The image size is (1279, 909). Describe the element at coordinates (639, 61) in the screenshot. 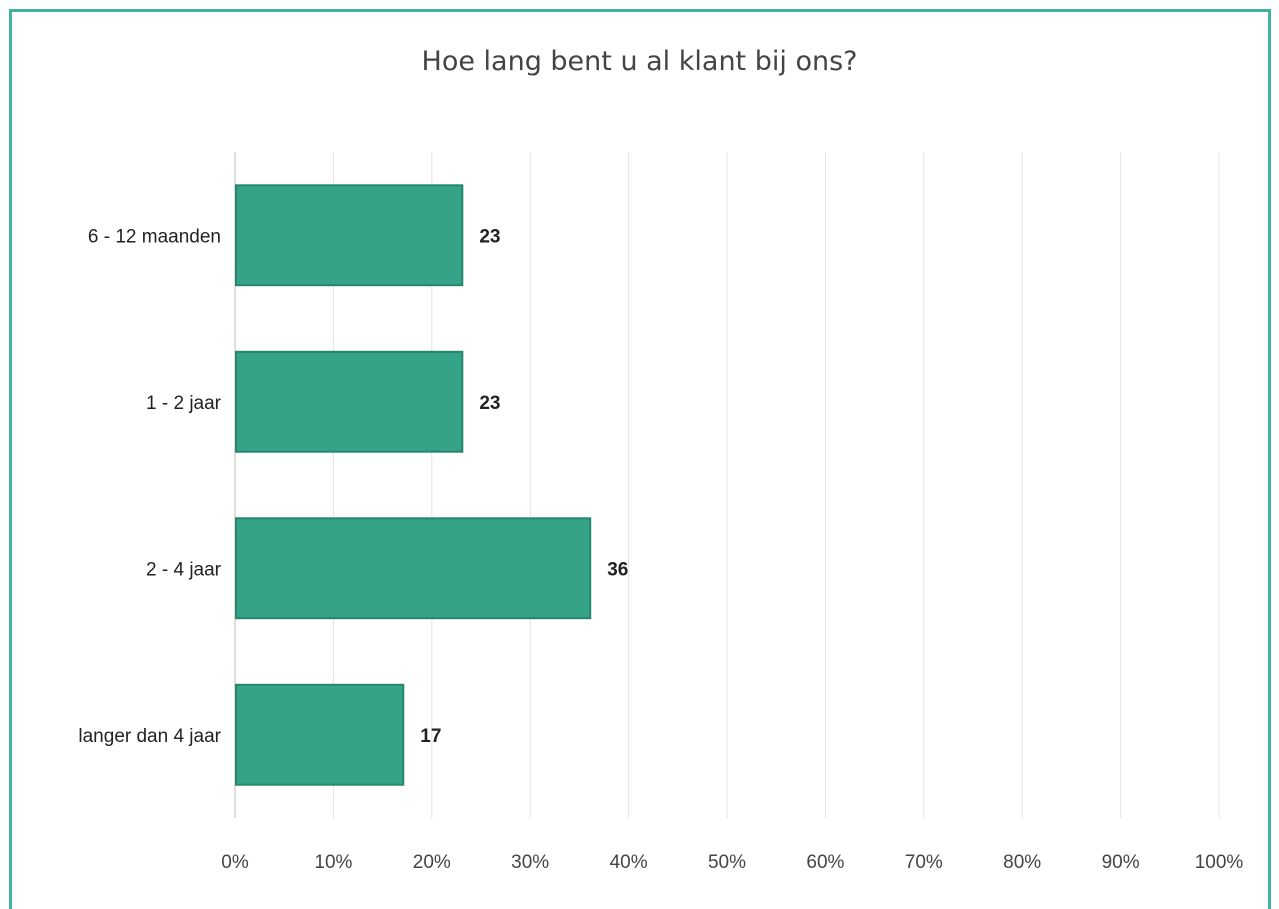

I see `chart-title: Hoe lang bent u al klant bij ons?` at that location.